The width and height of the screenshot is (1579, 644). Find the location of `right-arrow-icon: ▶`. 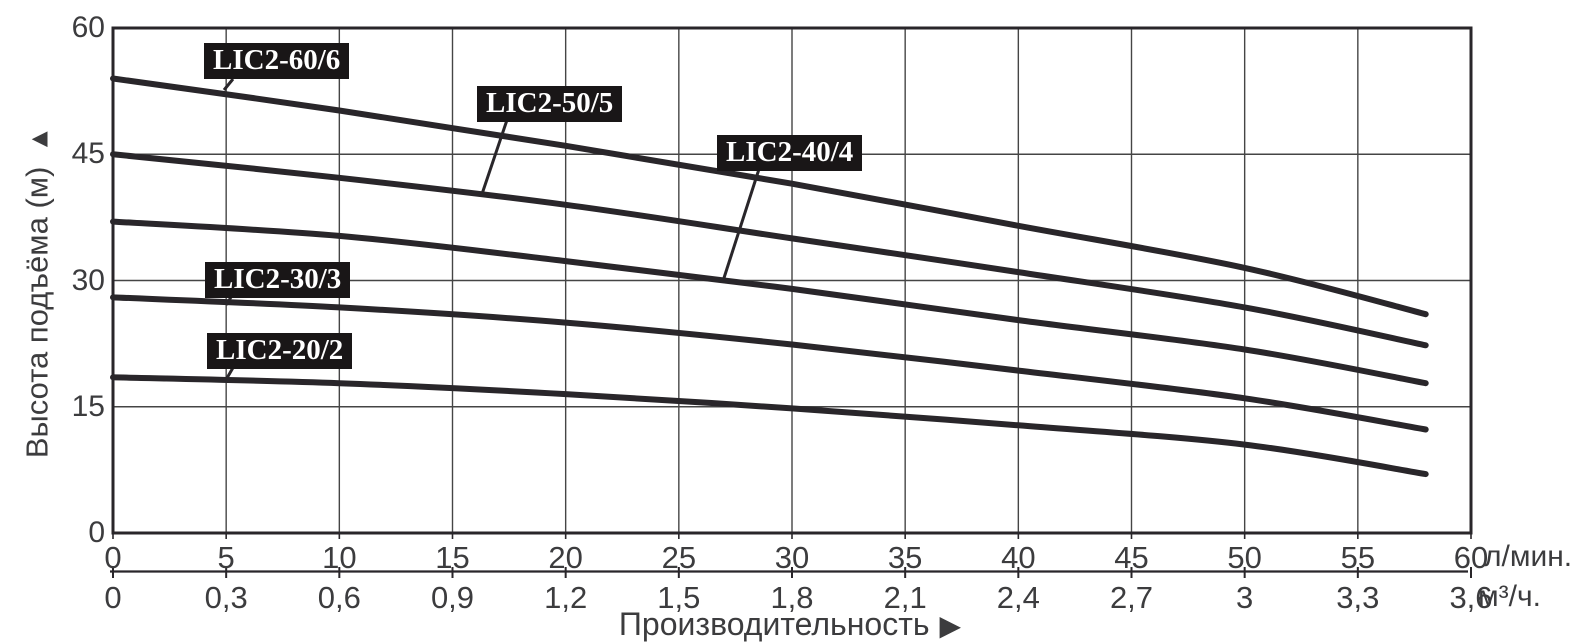

right-arrow-icon: ▶ is located at coordinates (950, 625).